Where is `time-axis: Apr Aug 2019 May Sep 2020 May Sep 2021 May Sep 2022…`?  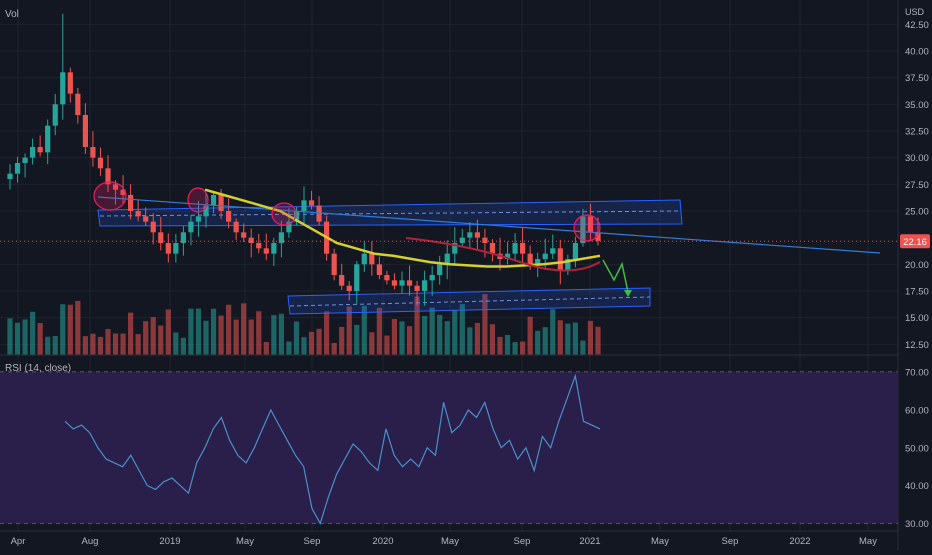 time-axis: Apr Aug 2019 May Sep 2020 May Sep 2021 May Sep 2022… is located at coordinates (444, 541).